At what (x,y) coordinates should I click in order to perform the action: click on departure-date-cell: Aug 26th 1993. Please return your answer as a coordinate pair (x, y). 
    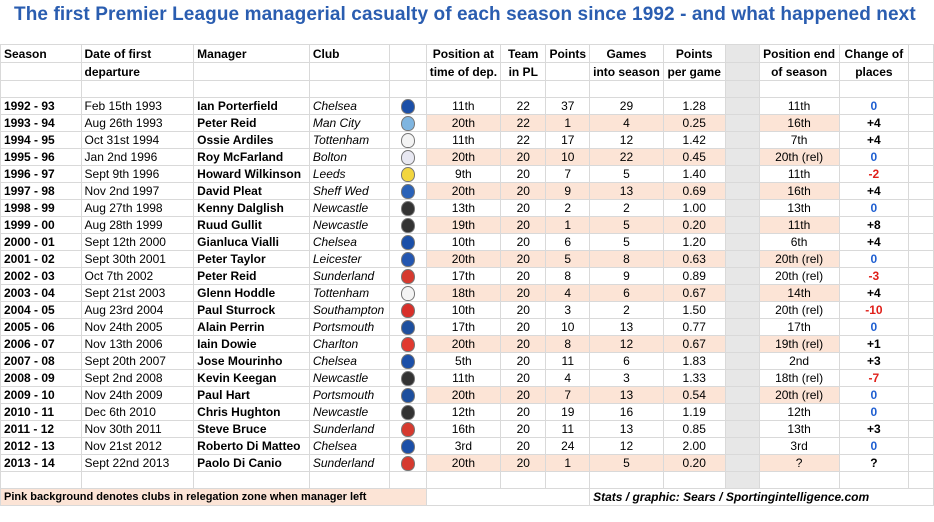
    Looking at the image, I should click on (137, 123).